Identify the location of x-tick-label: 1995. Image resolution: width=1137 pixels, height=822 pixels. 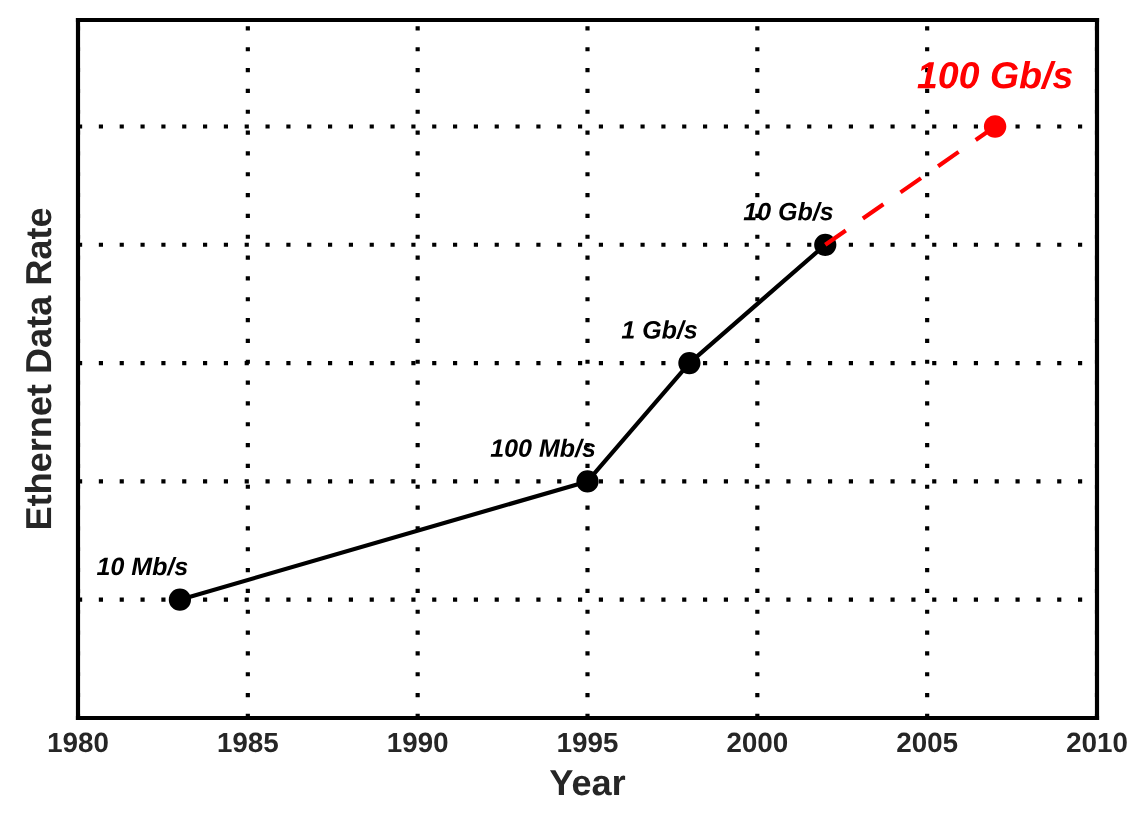
(588, 742).